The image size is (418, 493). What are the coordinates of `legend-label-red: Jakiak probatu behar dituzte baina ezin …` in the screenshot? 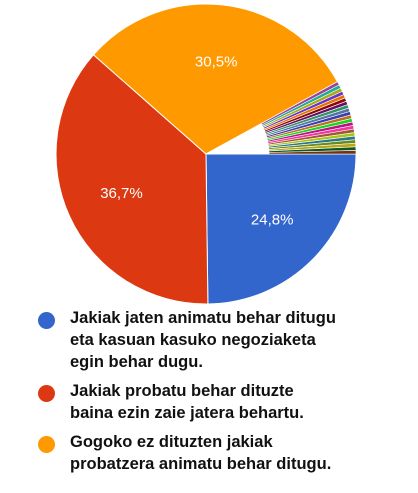 It's located at (187, 402).